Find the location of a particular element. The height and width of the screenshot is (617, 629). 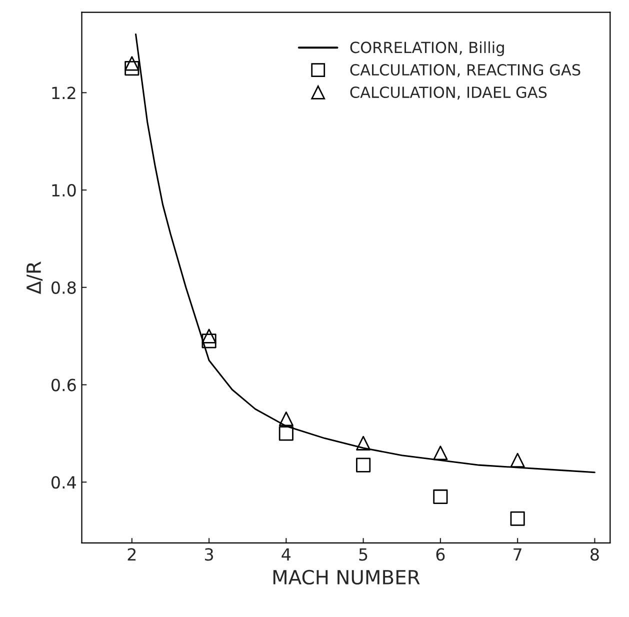

x-tick-label: 7 is located at coordinates (518, 554).